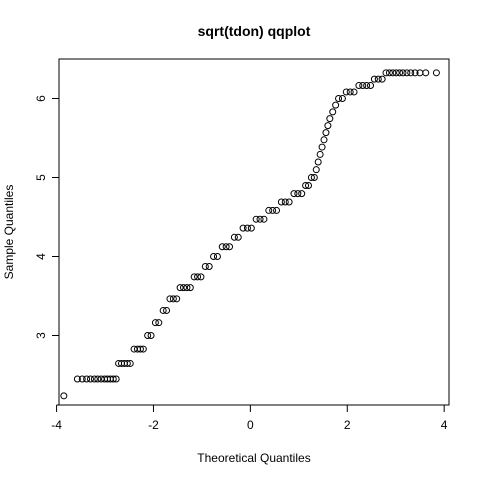 This screenshot has height=480, width=480. I want to click on x-axis-label: Theoretical Quantiles, so click(253, 458).